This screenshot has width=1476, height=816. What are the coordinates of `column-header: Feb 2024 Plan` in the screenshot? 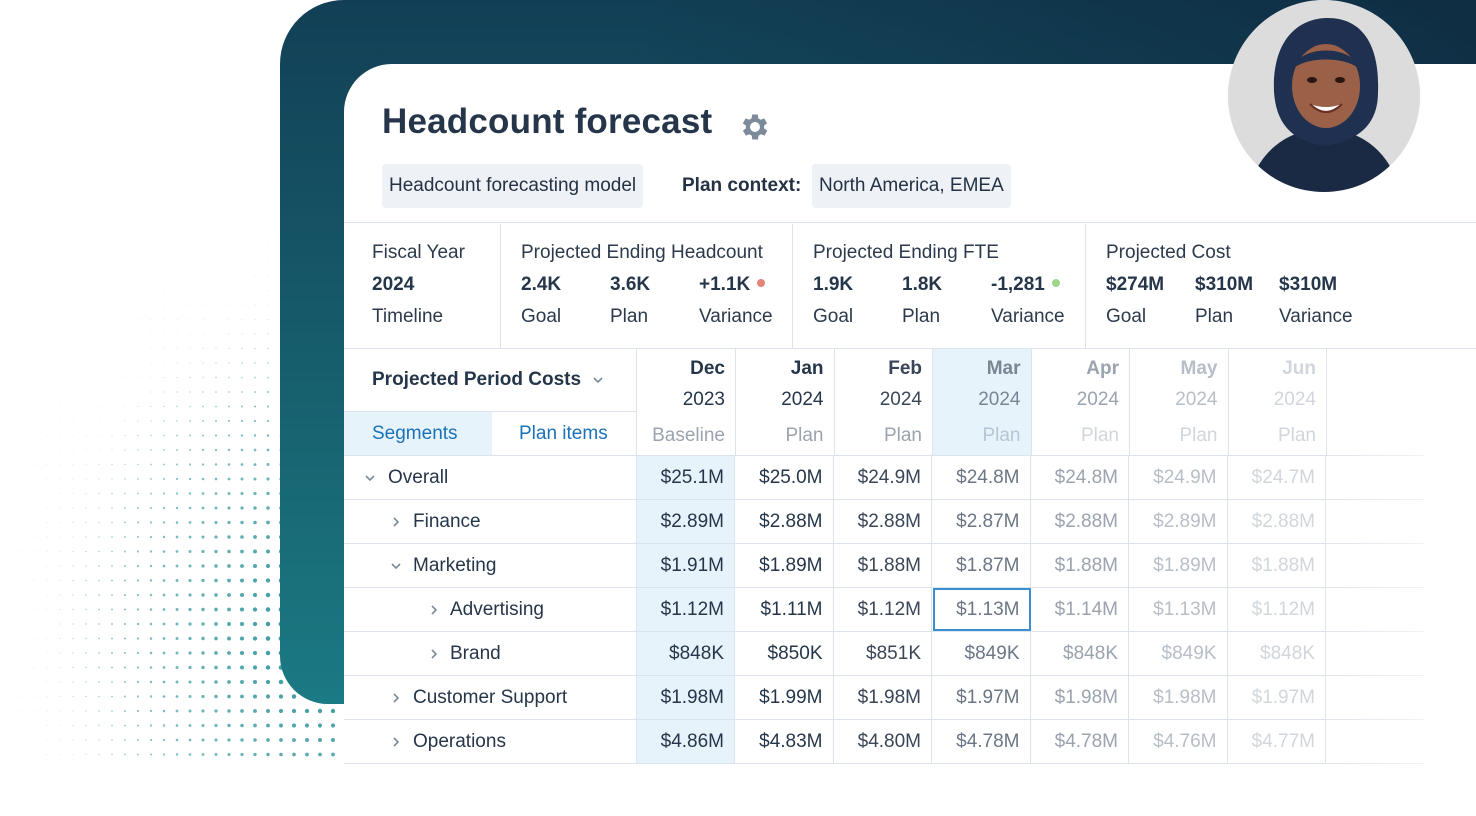 It's located at (883, 402).